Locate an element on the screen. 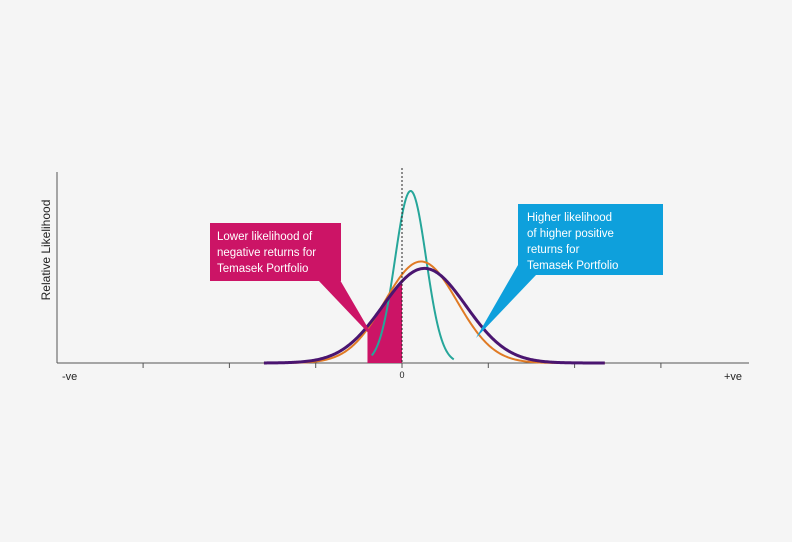 This screenshot has height=542, width=792. x-tick-label-negative: -ve is located at coordinates (69, 377).